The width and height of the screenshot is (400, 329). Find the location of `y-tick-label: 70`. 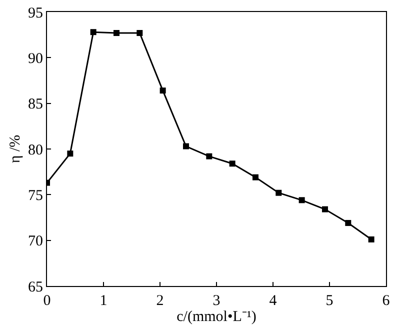

y-tick-label: 70 is located at coordinates (35, 242).